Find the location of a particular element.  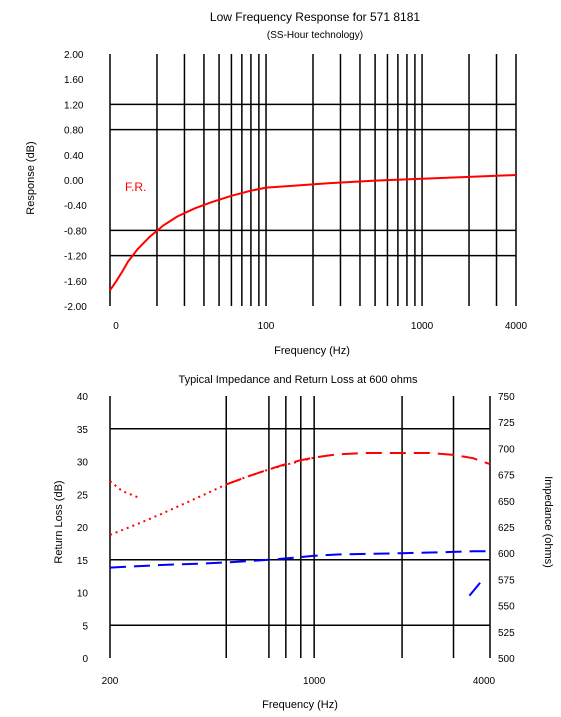

y-tick-label: 1.60 is located at coordinates (74, 80).